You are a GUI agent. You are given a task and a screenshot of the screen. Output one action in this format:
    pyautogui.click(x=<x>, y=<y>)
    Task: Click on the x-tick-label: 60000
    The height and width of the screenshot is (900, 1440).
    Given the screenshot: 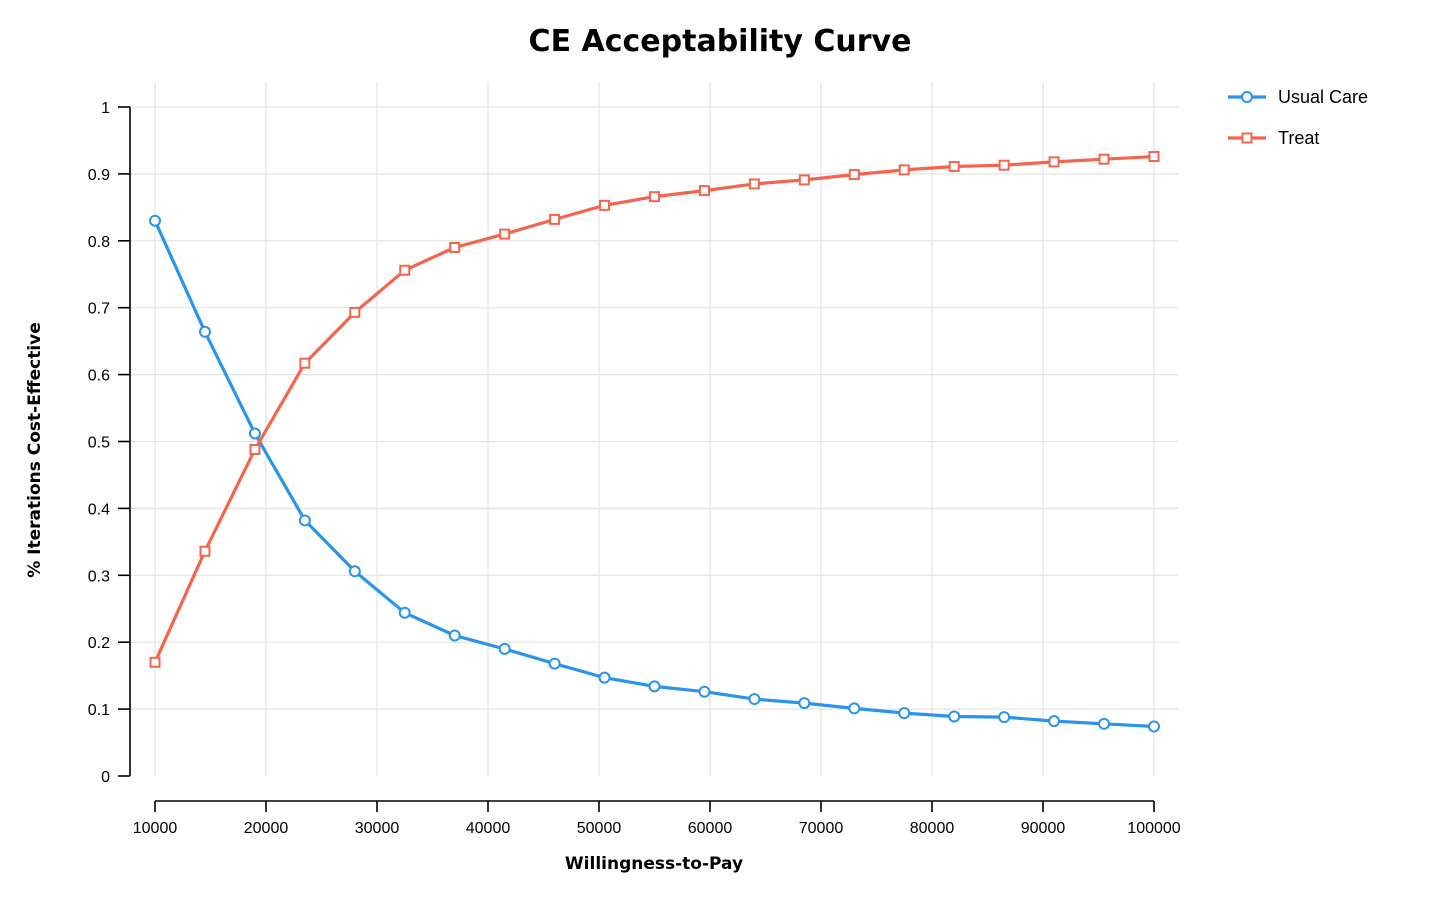 What is the action you would take?
    pyautogui.click(x=710, y=828)
    